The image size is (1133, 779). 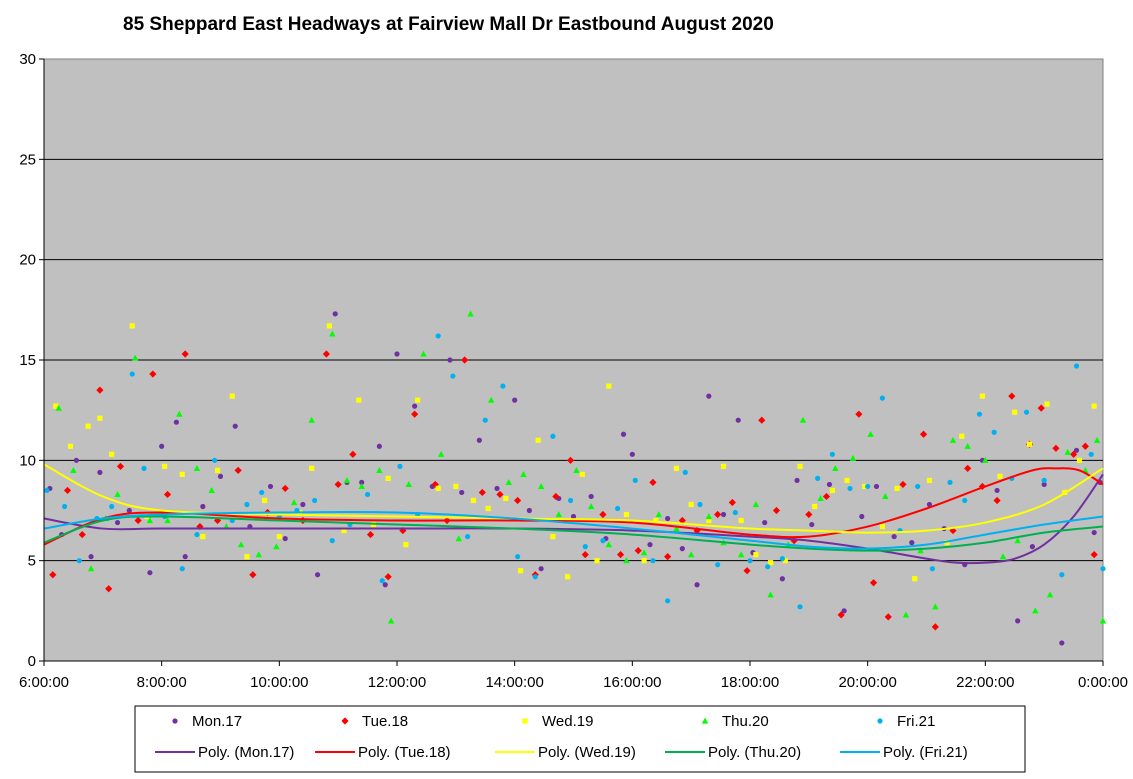 What do you see at coordinates (580, 739) in the screenshot?
I see `legend-box` at bounding box center [580, 739].